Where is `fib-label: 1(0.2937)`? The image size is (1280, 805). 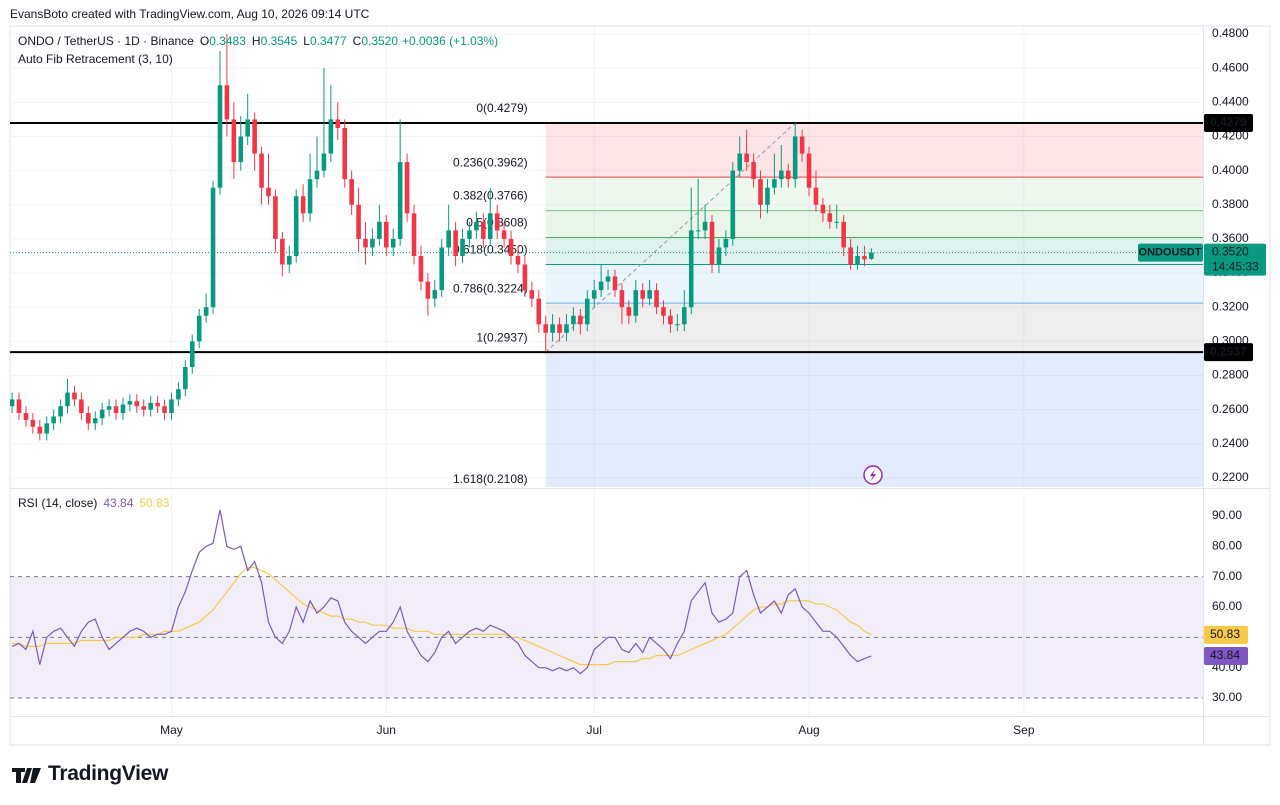
fib-label: 1(0.2937) is located at coordinates (501, 337).